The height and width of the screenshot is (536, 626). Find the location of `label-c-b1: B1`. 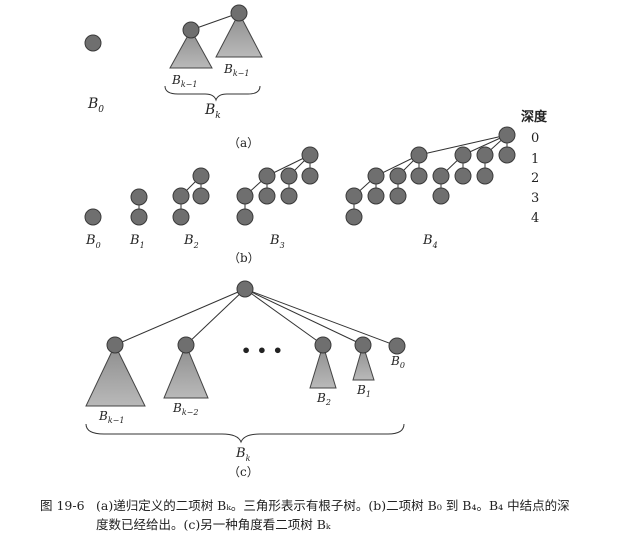

label-c-b1: B1 is located at coordinates (363, 391).